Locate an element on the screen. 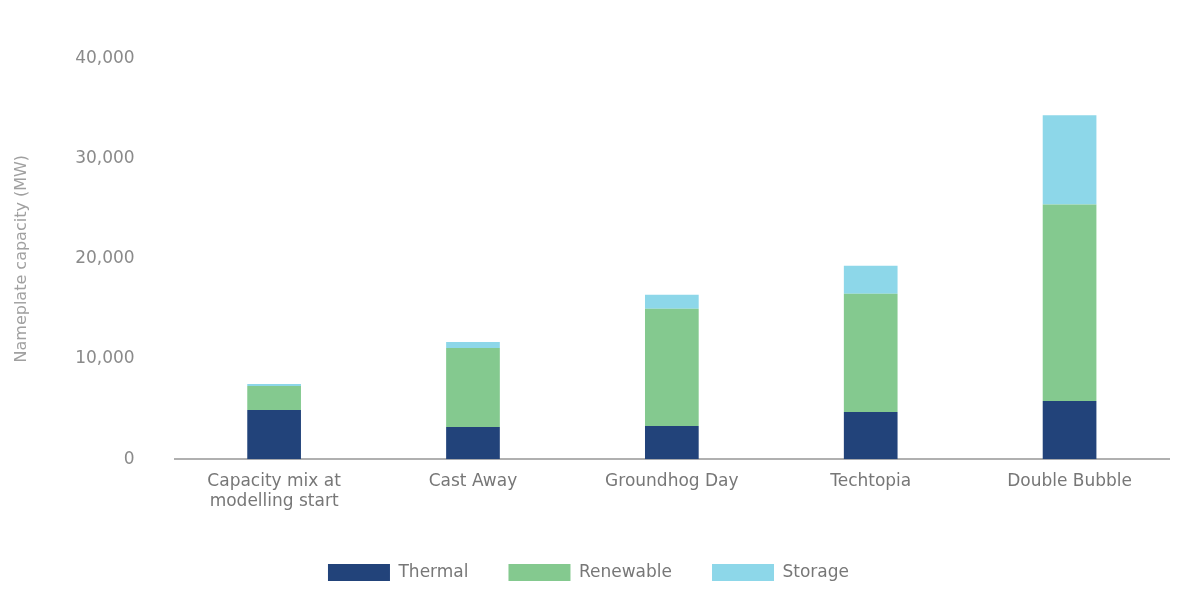 The height and width of the screenshot is (599, 1187). x-tick-label: Cast Away is located at coordinates (473, 479).